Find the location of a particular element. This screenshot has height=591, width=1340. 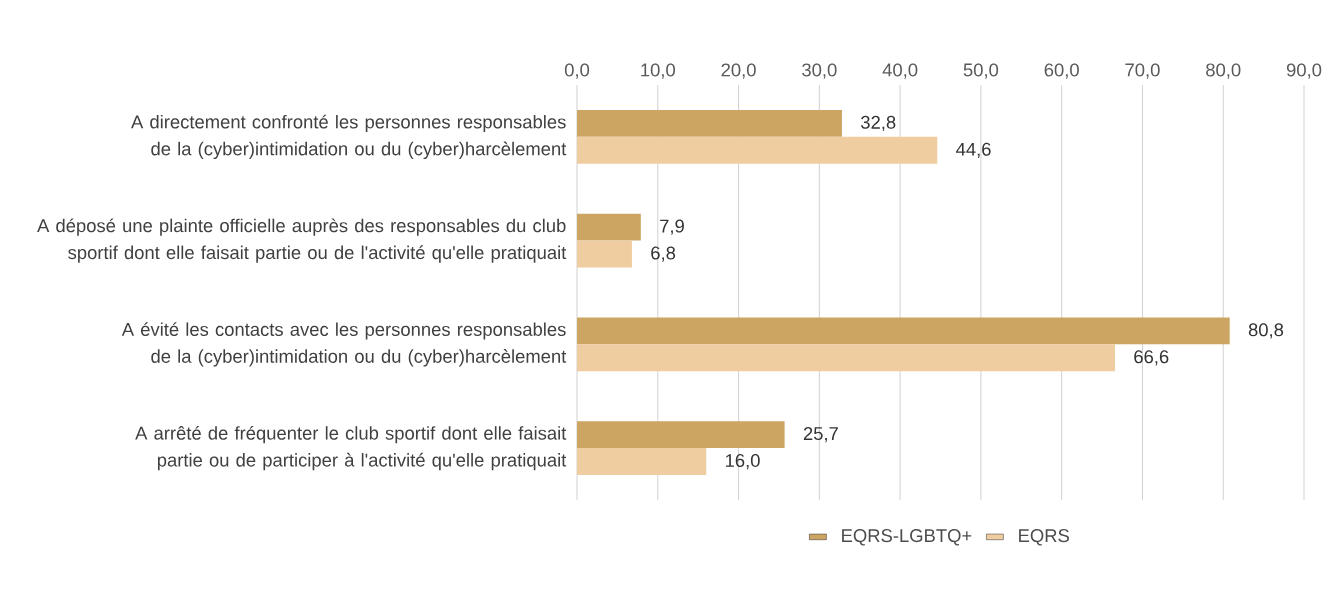

data-label: 6,8 is located at coordinates (663, 254).